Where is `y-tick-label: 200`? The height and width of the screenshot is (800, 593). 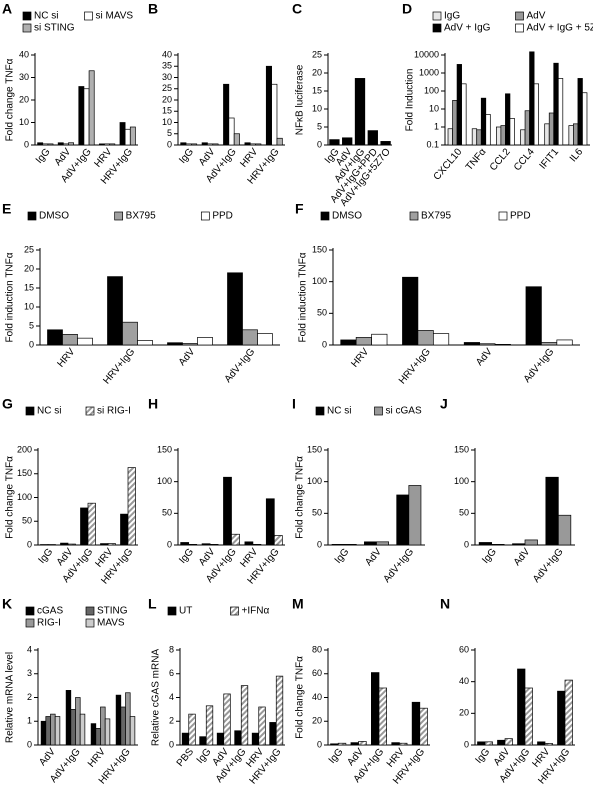
y-tick-label: 200 is located at coordinates (24, 449).